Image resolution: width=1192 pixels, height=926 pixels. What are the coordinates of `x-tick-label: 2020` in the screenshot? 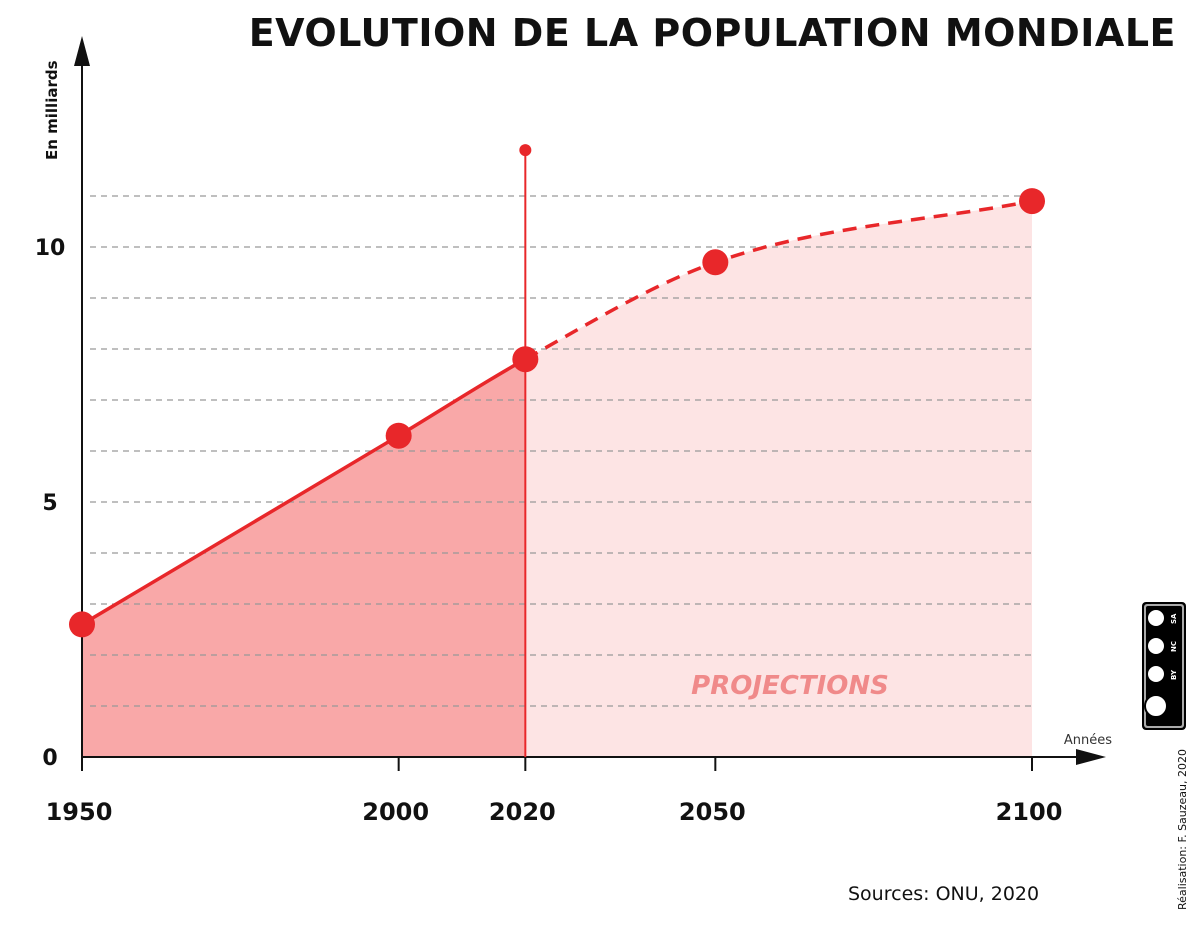 It's located at (522, 812).